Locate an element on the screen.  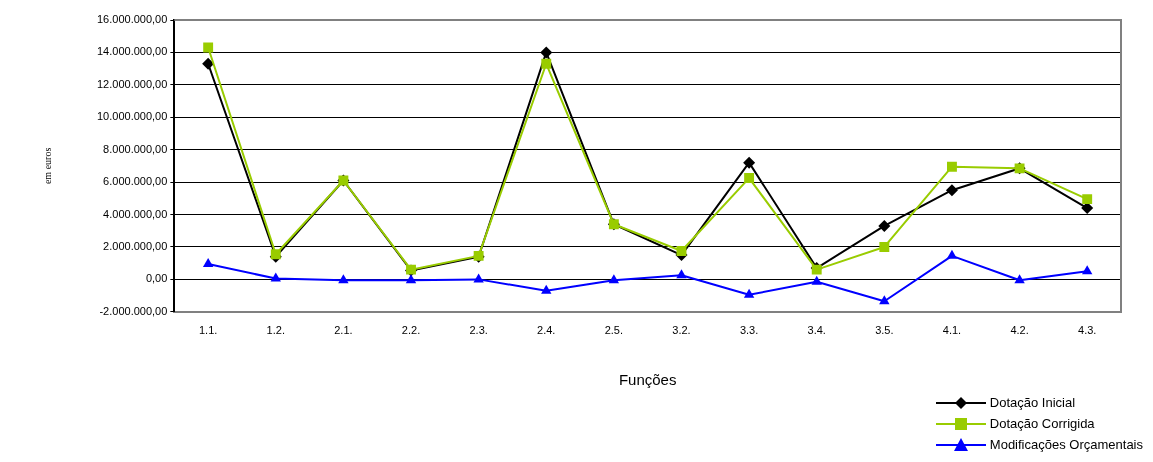
legend-label: Dotação Corrigida is located at coordinates (1042, 423).